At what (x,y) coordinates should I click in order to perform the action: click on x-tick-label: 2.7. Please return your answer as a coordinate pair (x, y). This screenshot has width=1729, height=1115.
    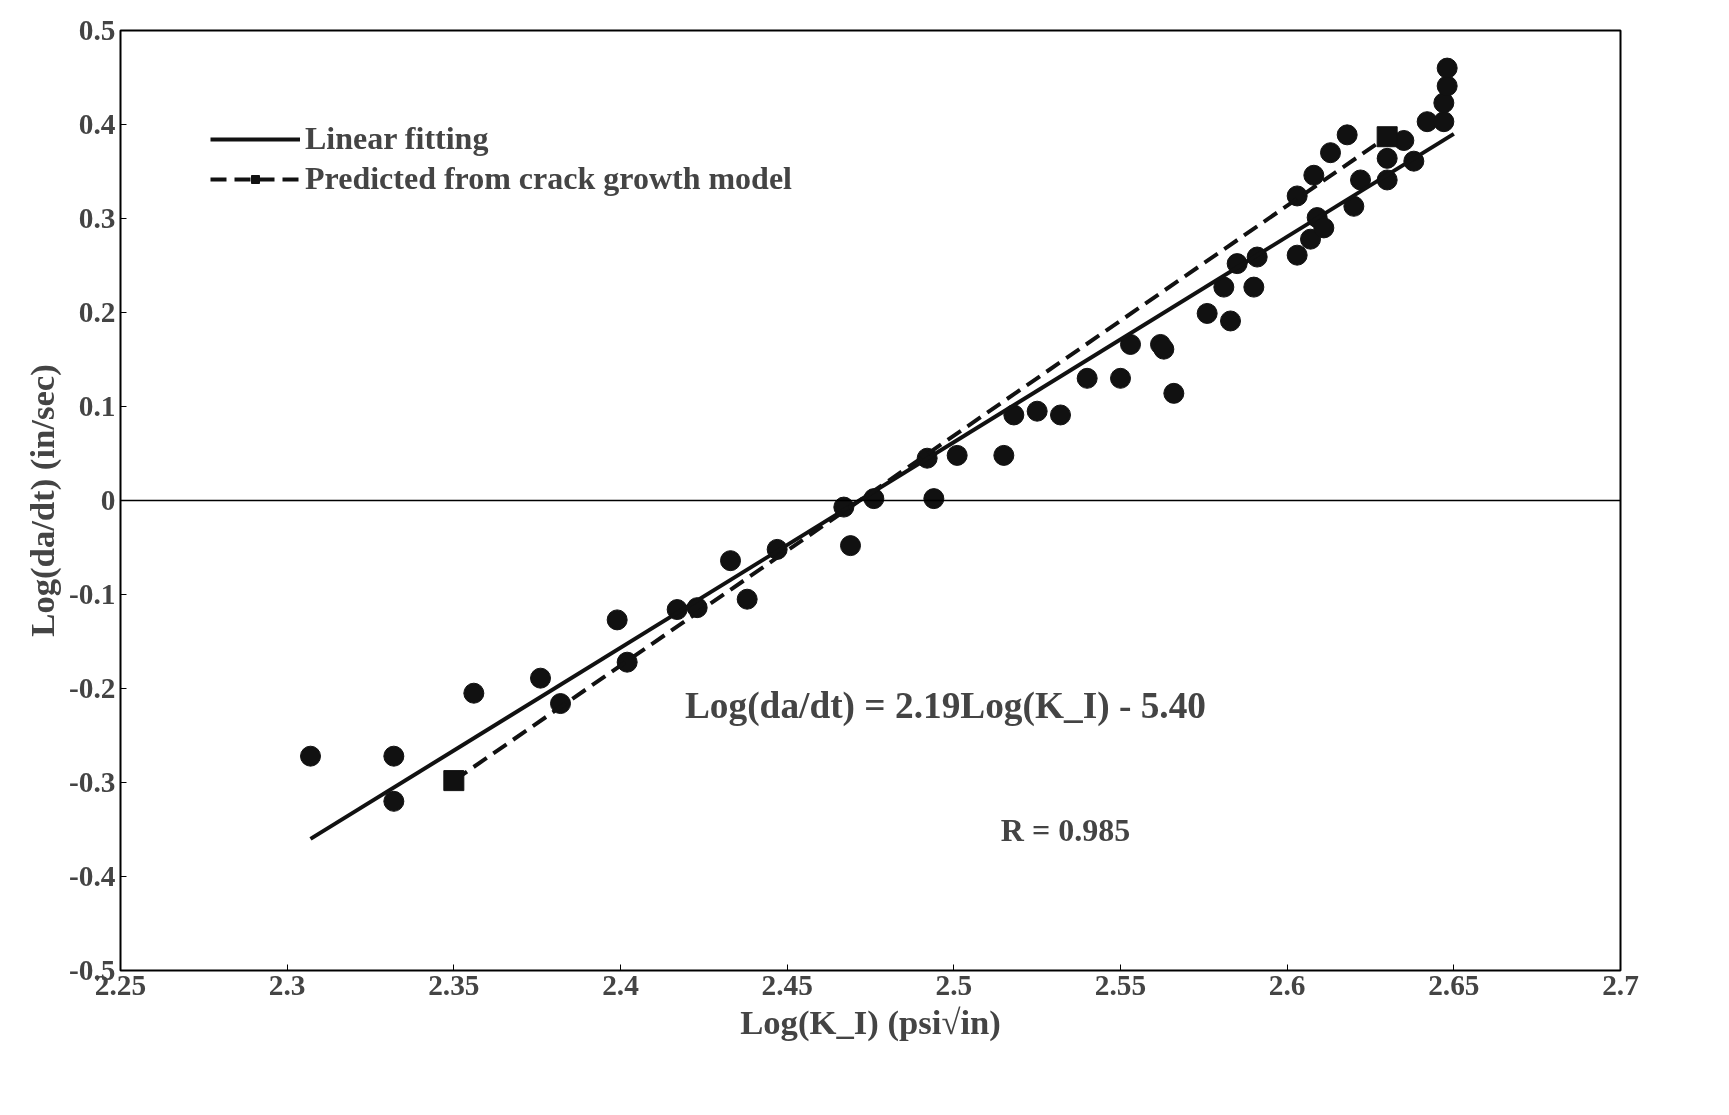
    Looking at the image, I should click on (1620, 984).